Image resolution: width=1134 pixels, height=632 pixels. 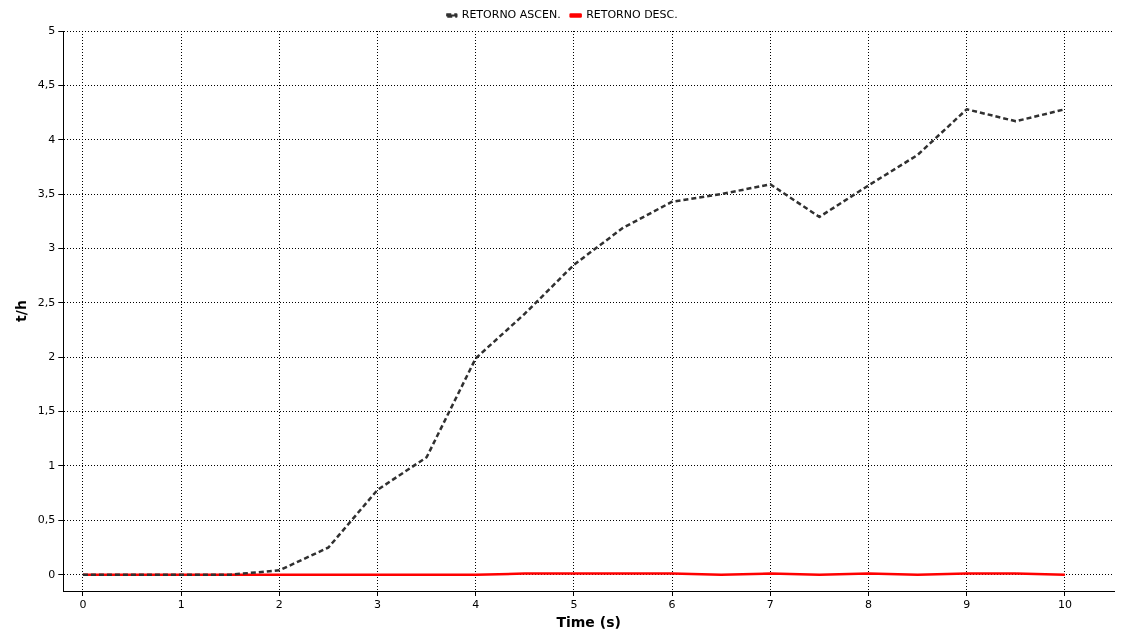 What do you see at coordinates (181, 605) in the screenshot?
I see `x-tick-label: 1` at bounding box center [181, 605].